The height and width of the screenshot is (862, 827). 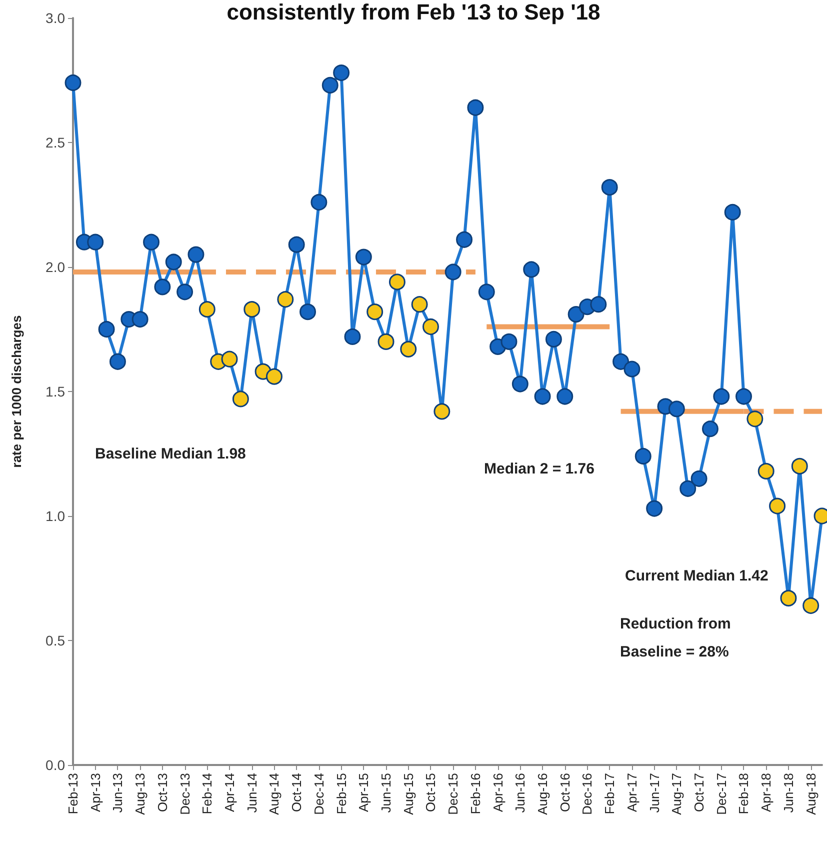 What do you see at coordinates (676, 794) in the screenshot?
I see `x-tick-label: Aug-17` at bounding box center [676, 794].